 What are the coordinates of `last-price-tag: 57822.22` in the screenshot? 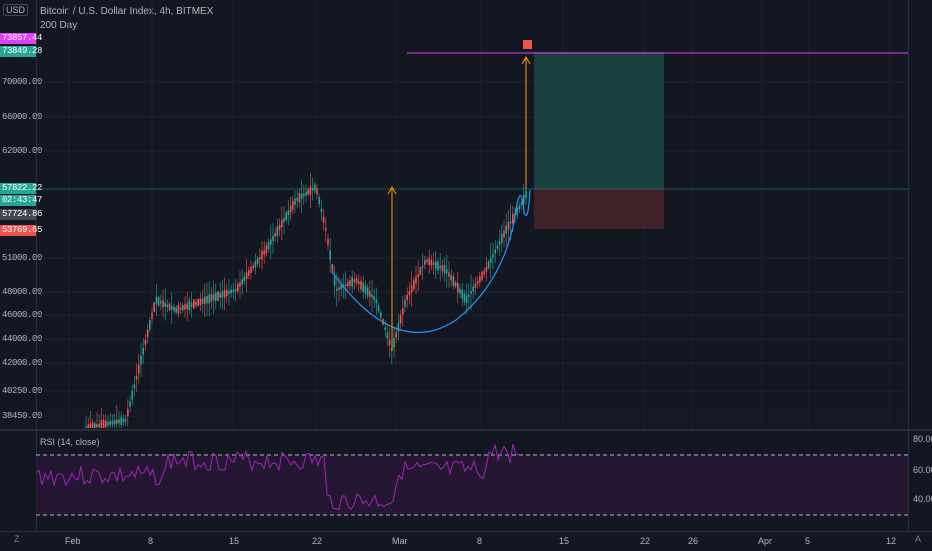 It's located at (21, 188).